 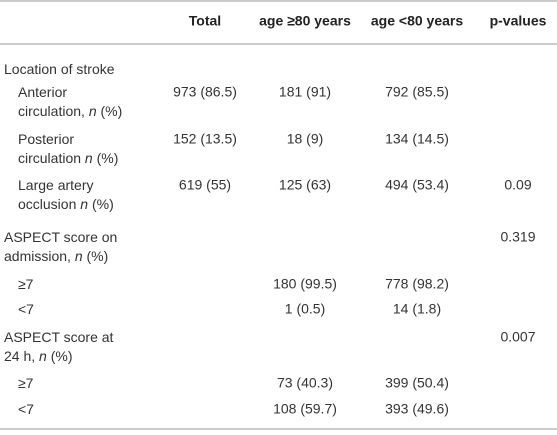 What do you see at coordinates (305, 21) in the screenshot?
I see `column-header: age ≥80 years` at bounding box center [305, 21].